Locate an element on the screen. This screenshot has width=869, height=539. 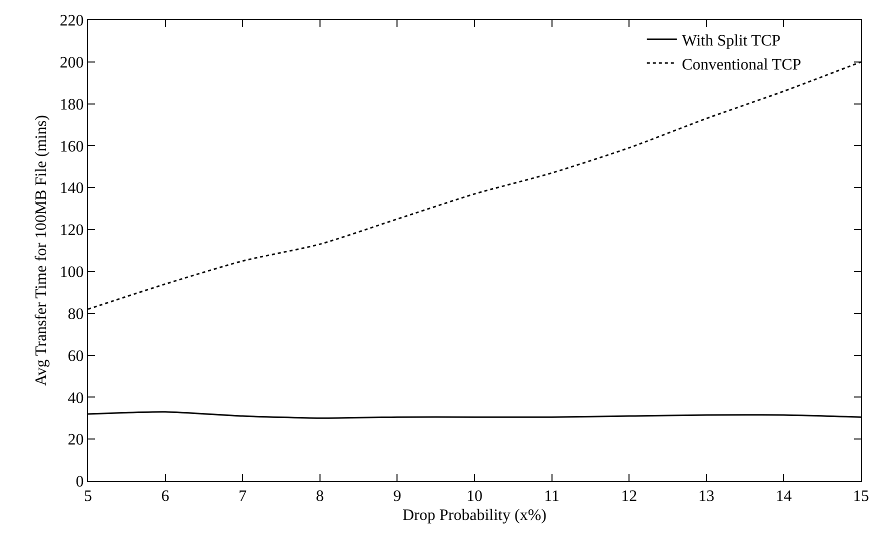
y-tick-label: 40 is located at coordinates (76, 398).